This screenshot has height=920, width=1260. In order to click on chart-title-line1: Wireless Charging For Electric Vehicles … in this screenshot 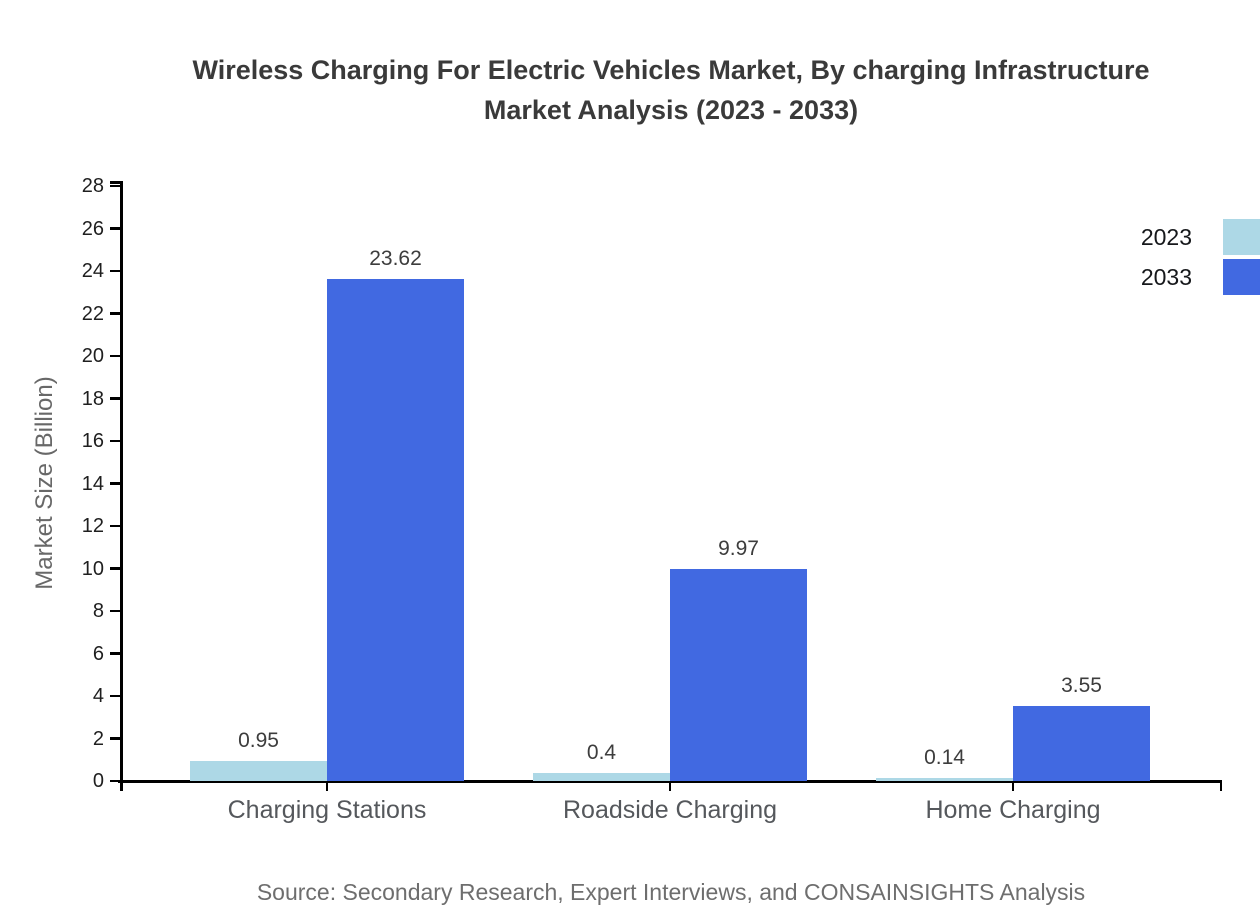, I will do `click(671, 70)`.